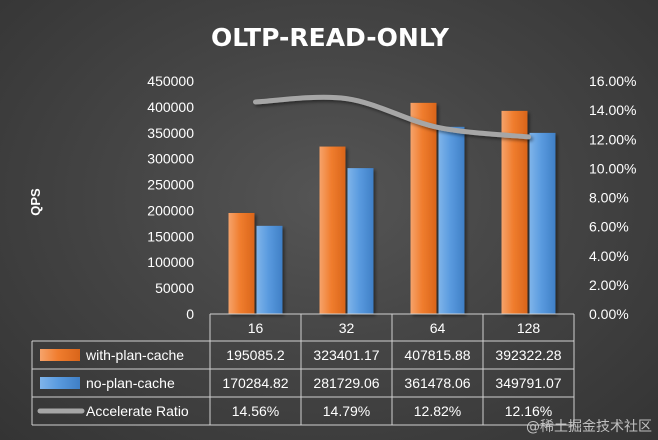 The height and width of the screenshot is (440, 658). I want to click on right-tick-label: 14.00%, so click(612, 110).